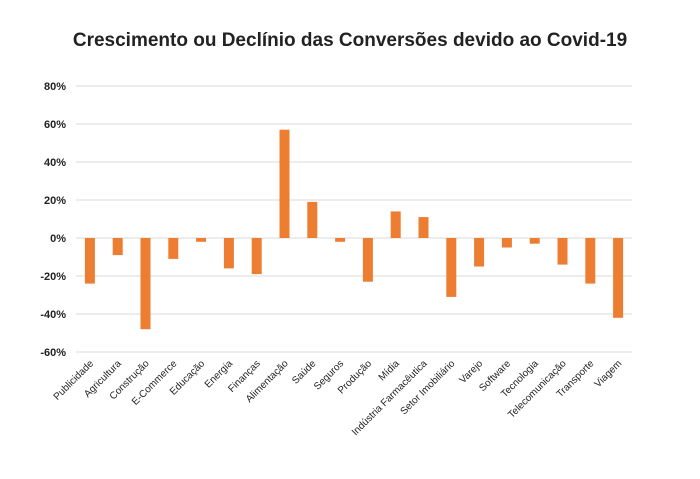  What do you see at coordinates (53, 315) in the screenshot?
I see `y-tick-label: -40%` at bounding box center [53, 315].